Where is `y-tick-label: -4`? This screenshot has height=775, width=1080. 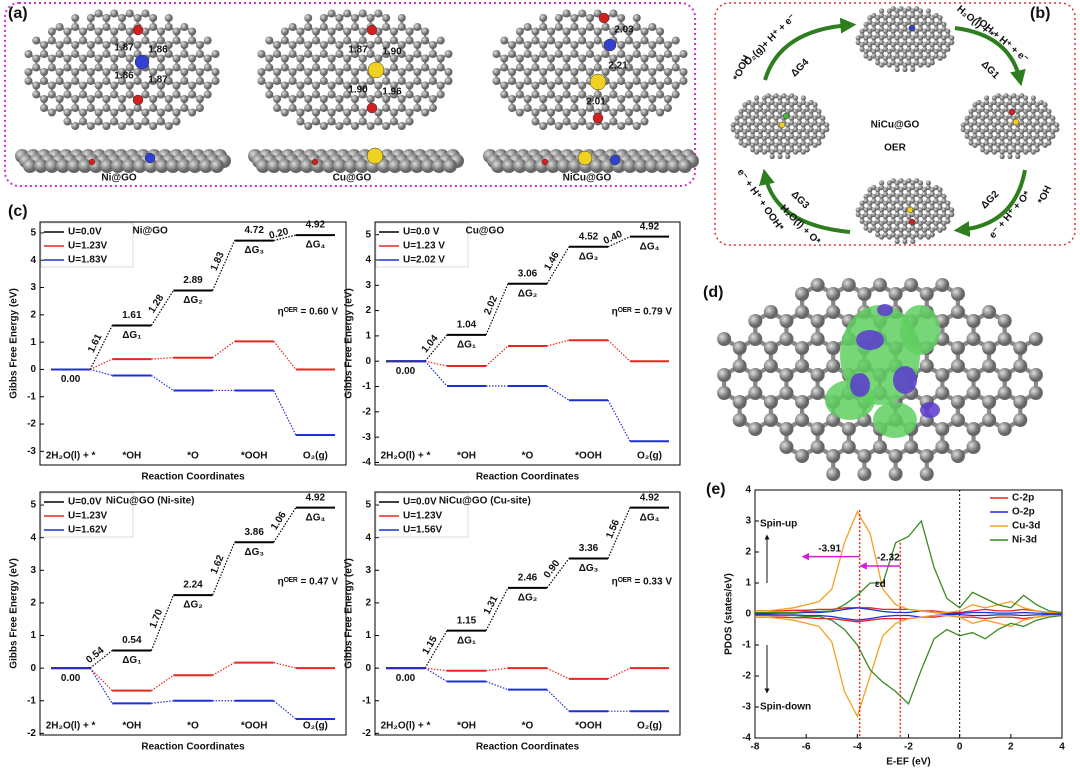
y-tick-label: -4 is located at coordinates (746, 738).